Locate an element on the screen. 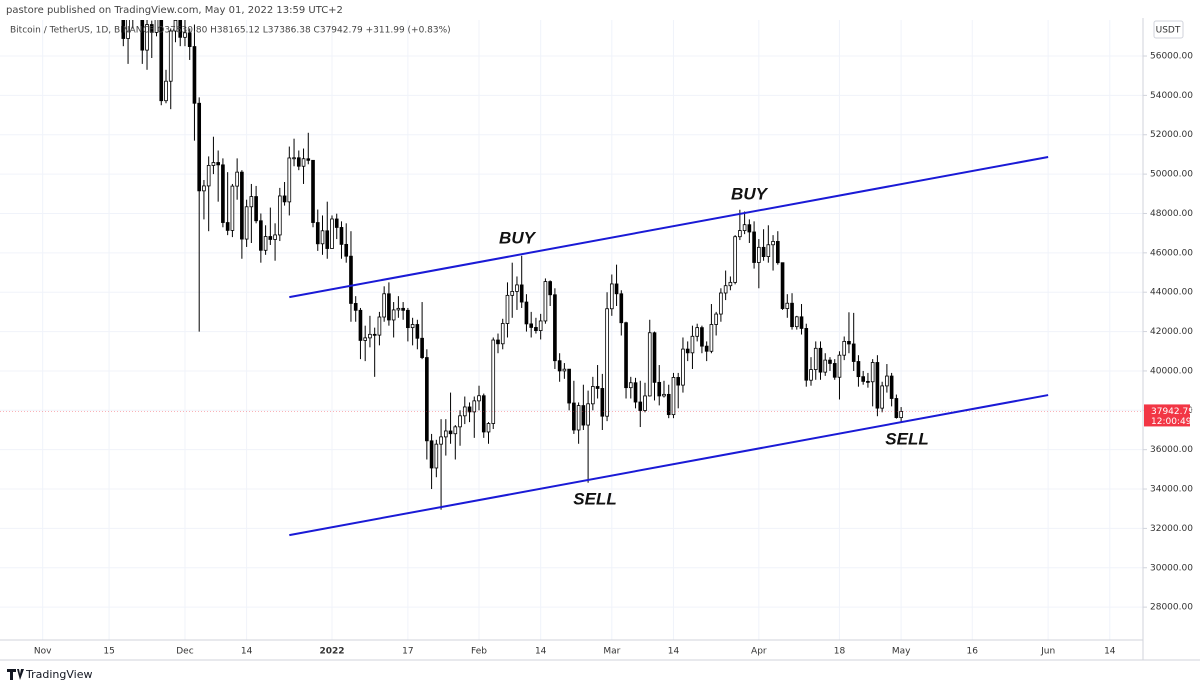 Image resolution: width=1200 pixels, height=691 pixels. y-tick-label: 56000.00 is located at coordinates (1171, 57).